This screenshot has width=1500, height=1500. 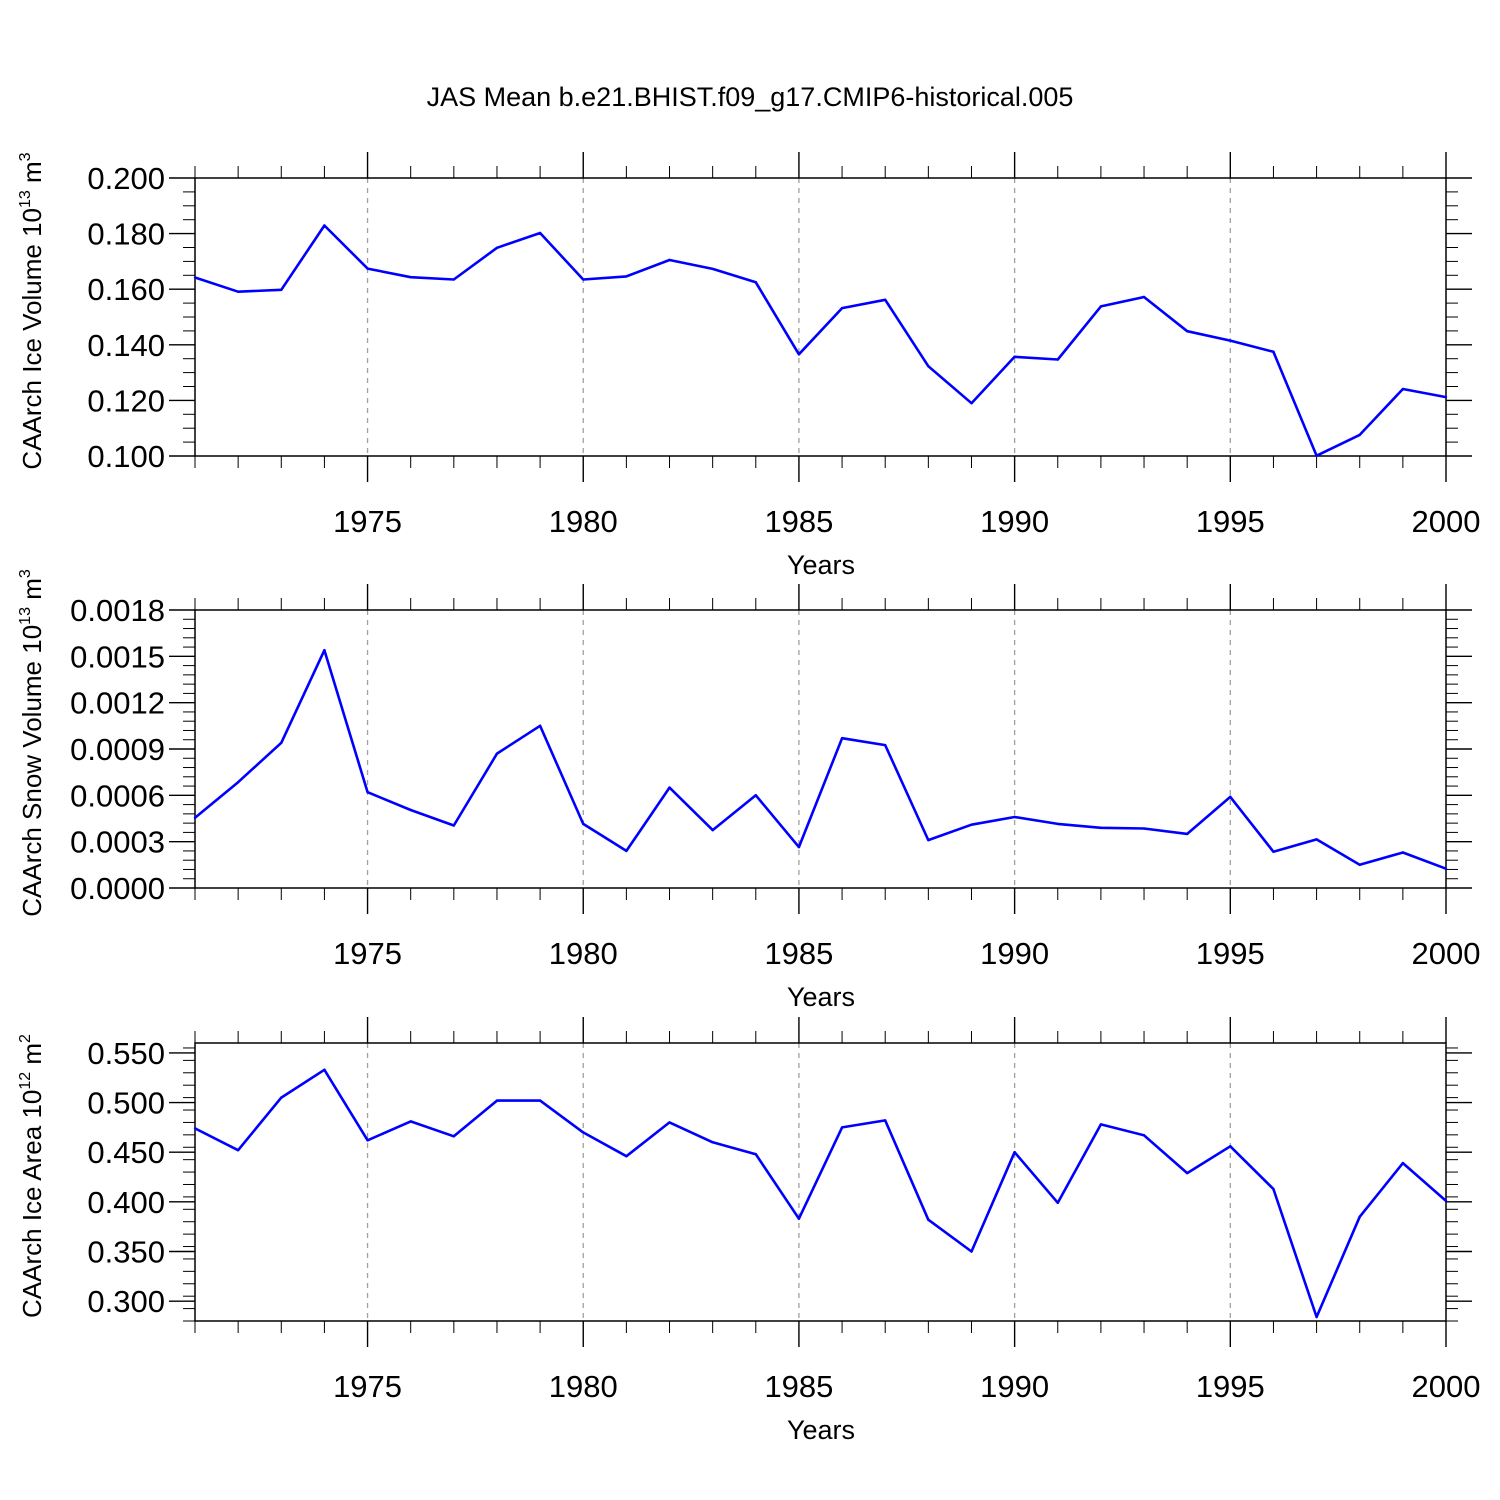 I want to click on y-tick-label: 0.0003, so click(x=117, y=842).